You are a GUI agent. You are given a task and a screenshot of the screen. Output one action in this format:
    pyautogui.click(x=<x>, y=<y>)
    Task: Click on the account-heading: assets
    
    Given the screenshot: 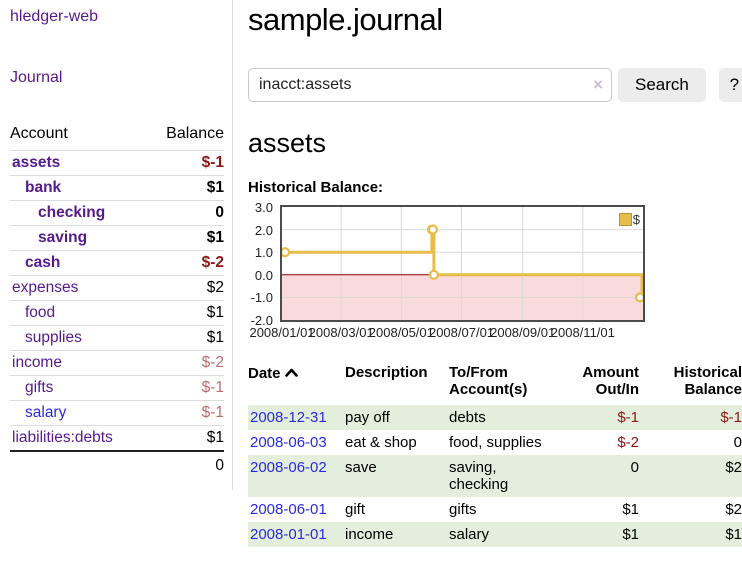 What is the action you would take?
    pyautogui.click(x=287, y=143)
    